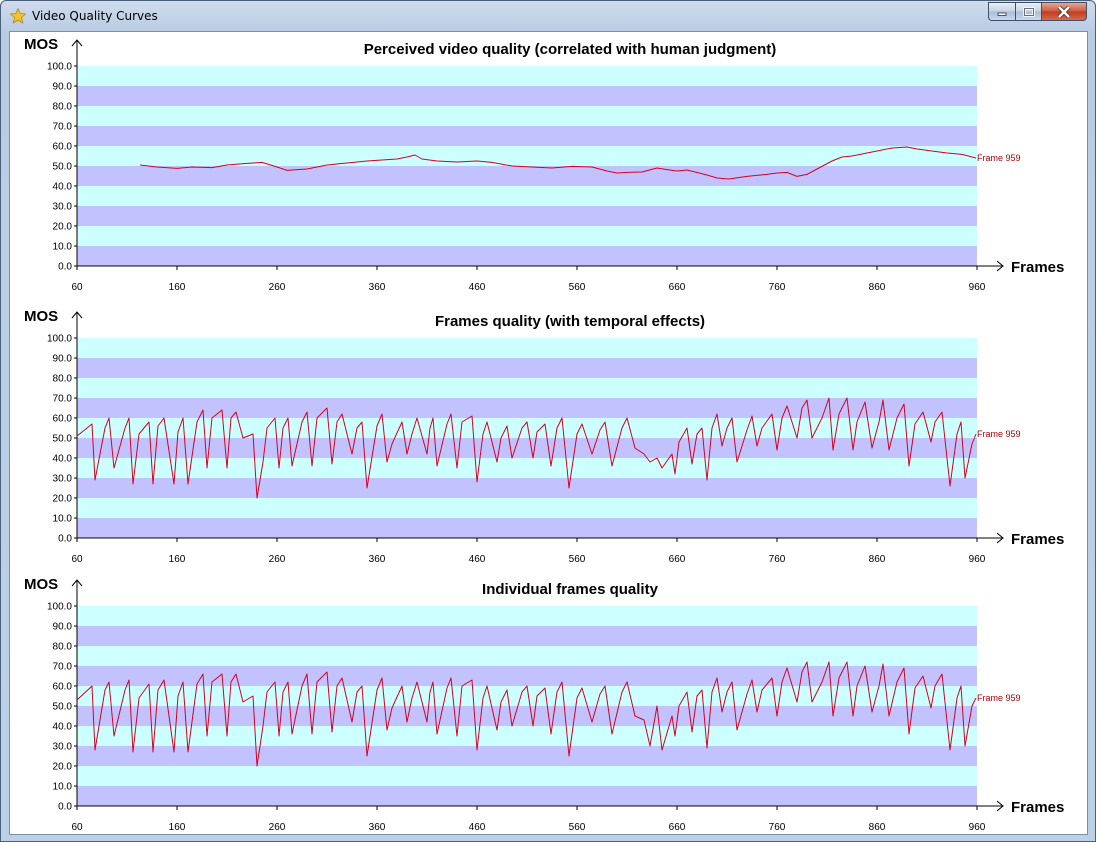 Image resolution: width=1096 pixels, height=842 pixels. I want to click on maximize-button, so click(1028, 11).